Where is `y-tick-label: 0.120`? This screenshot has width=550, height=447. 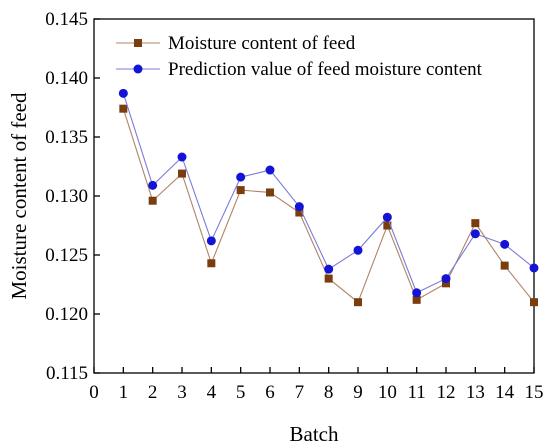 y-tick-label: 0.120 is located at coordinates (66, 314).